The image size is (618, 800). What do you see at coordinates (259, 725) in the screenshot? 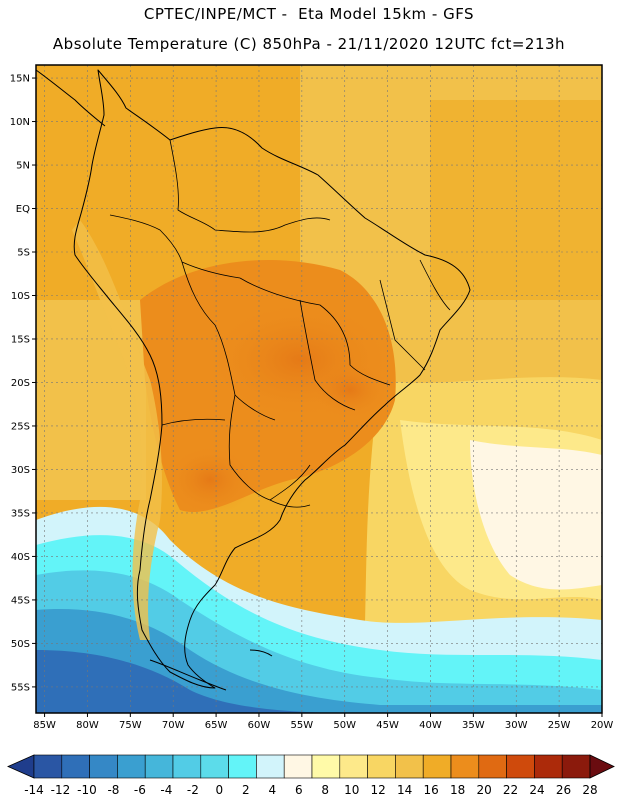
I see `lon-label: 60W` at bounding box center [259, 725].